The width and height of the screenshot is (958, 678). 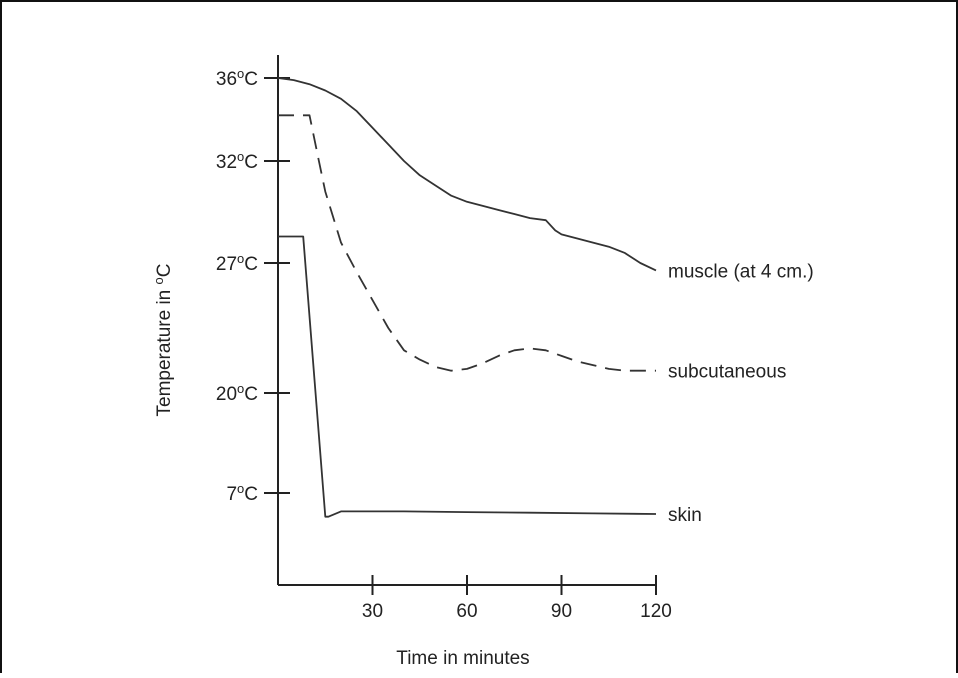 I want to click on x-axis-ticks: 30 60 90 120, so click(x=517, y=598).